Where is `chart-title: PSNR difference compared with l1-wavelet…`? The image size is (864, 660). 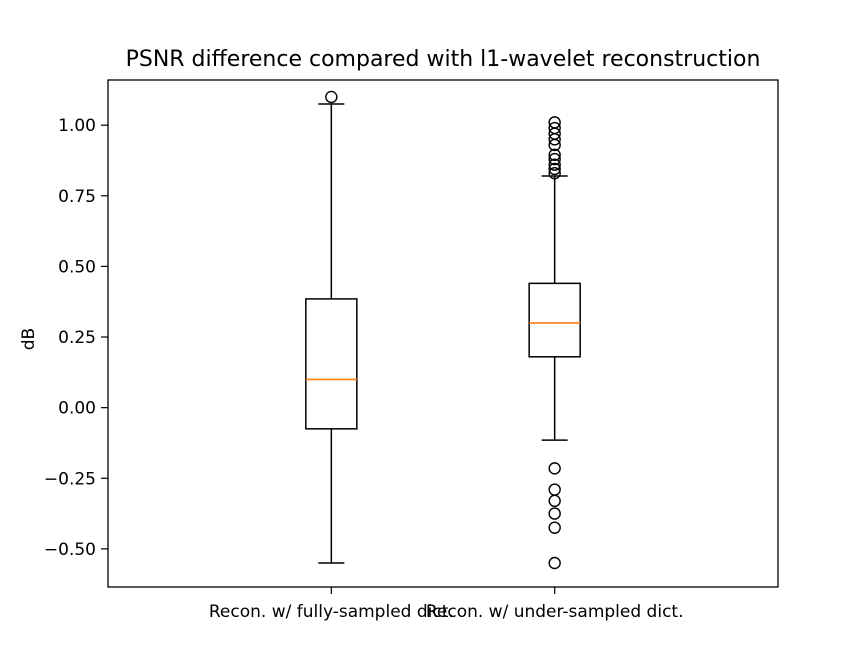
chart-title: PSNR difference compared with l1-wavelet… is located at coordinates (443, 59).